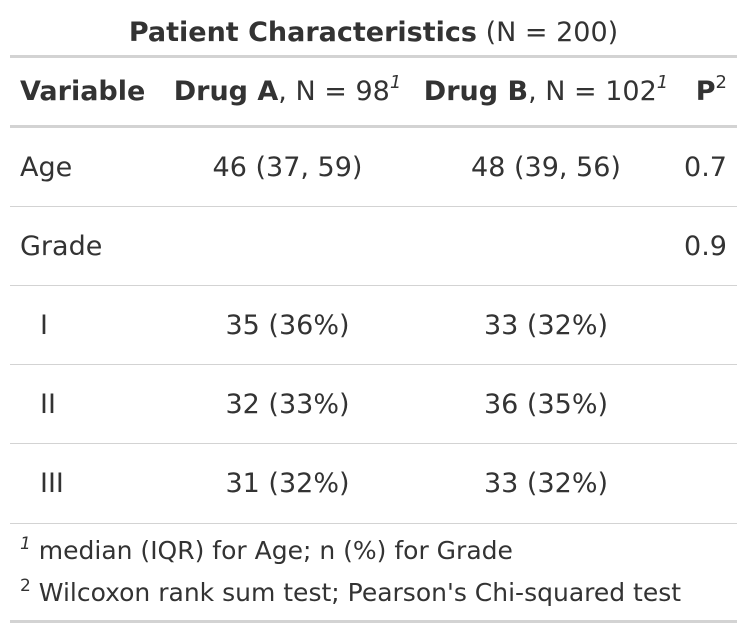 The width and height of the screenshot is (746, 629). Describe the element at coordinates (271, 550) in the screenshot. I see `footnote-text: median (IQR) for Age; n (%) for Grade` at that location.